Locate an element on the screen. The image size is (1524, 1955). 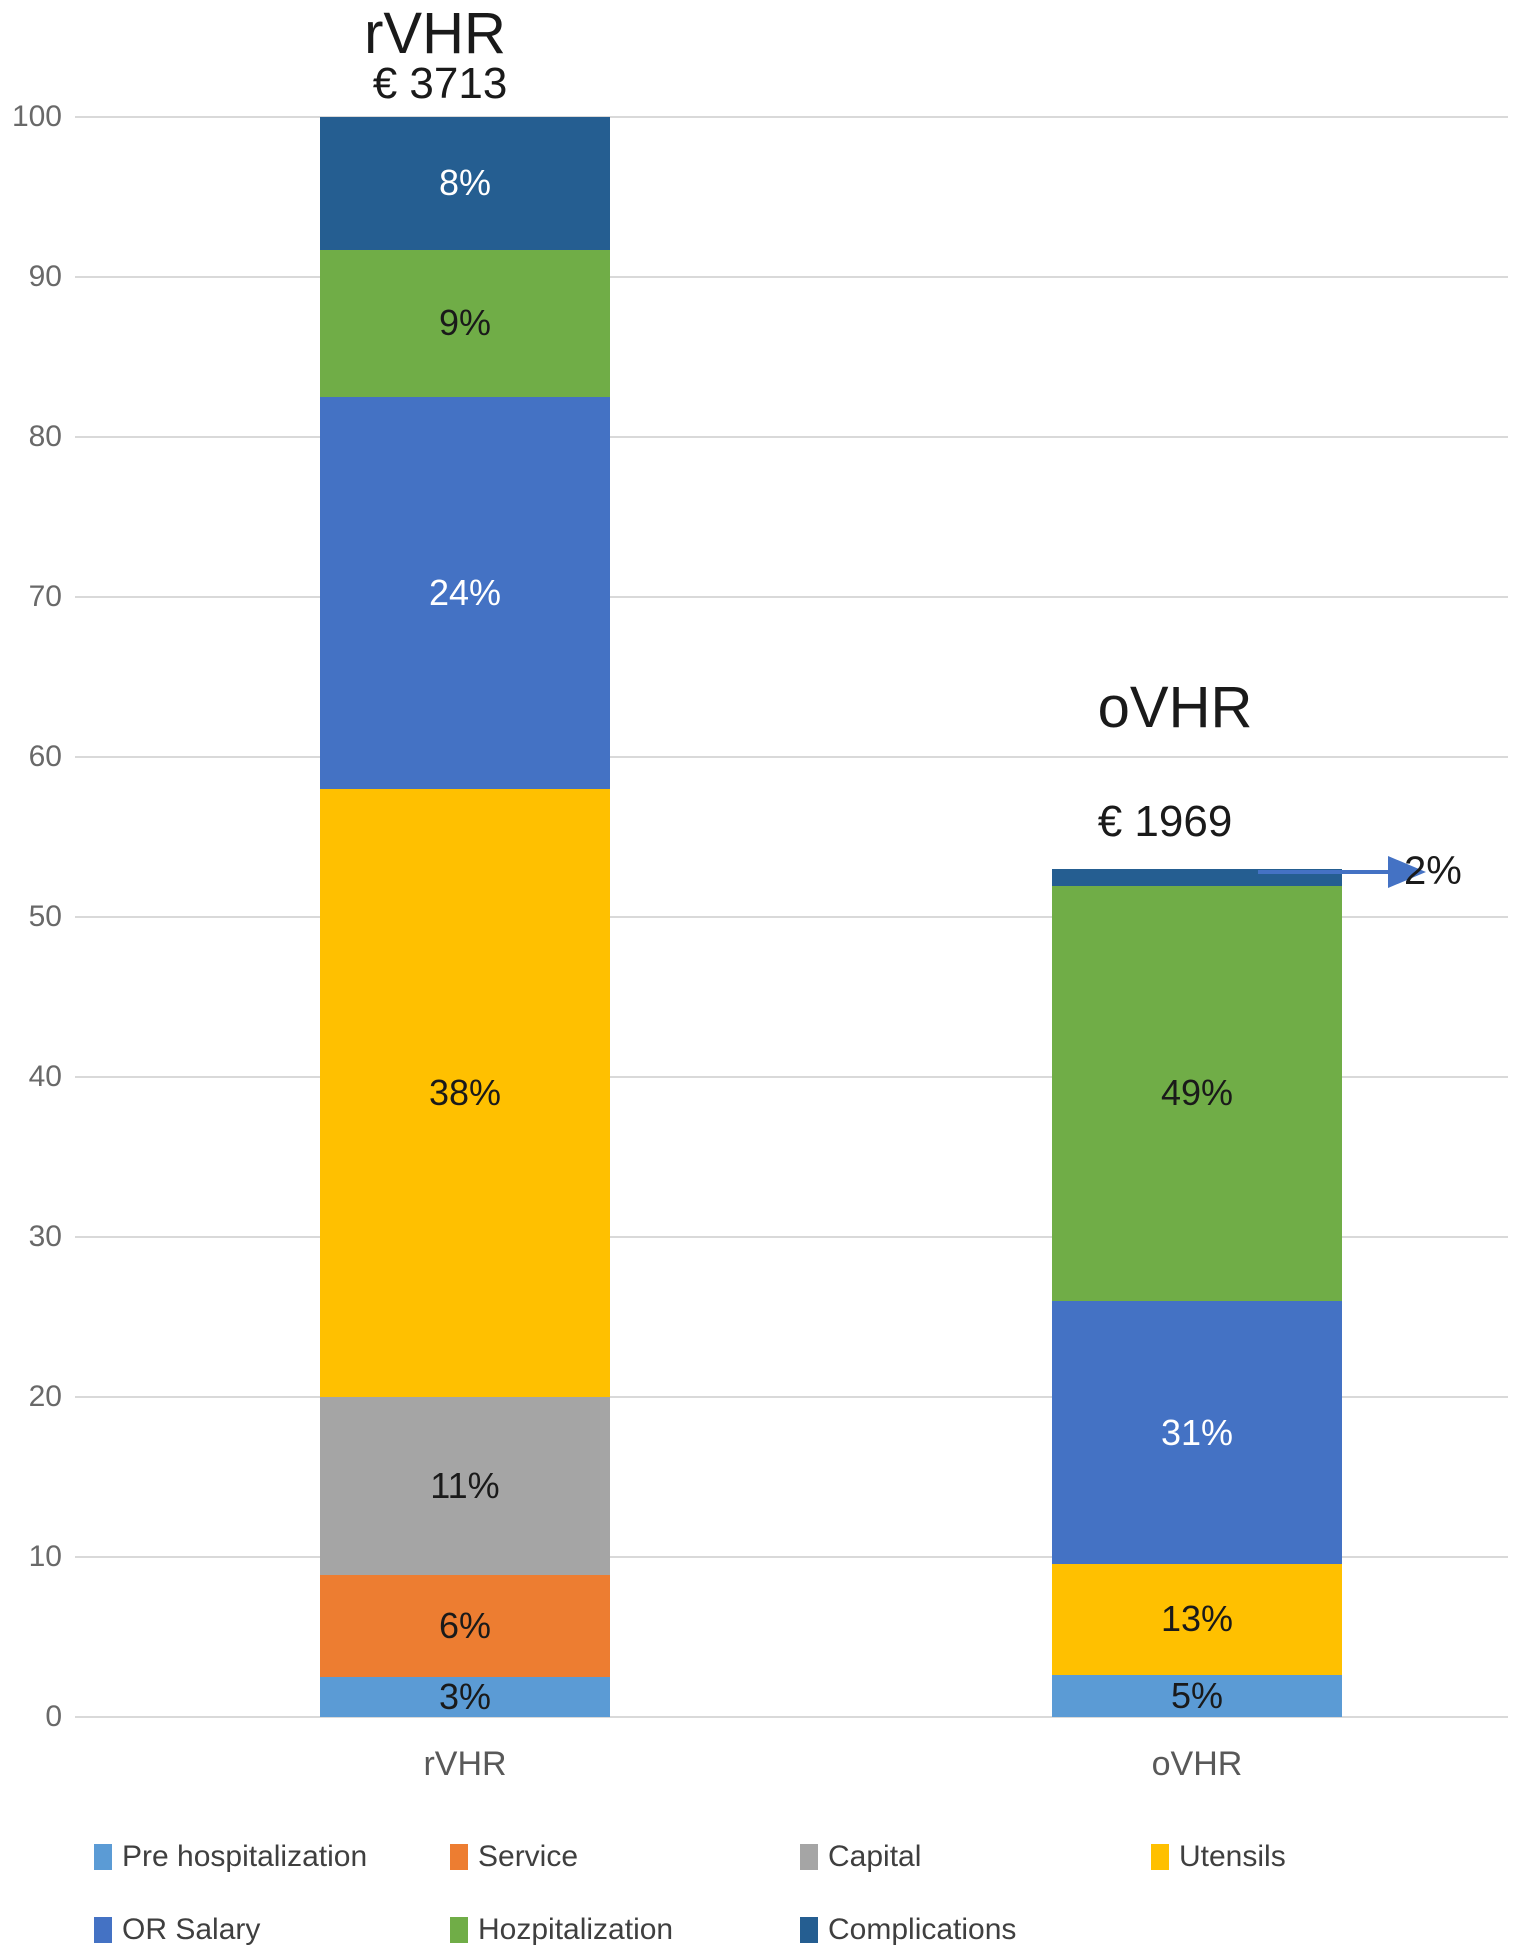
bar-segment-oVHR-hozpitalization is located at coordinates (1197, 1093).